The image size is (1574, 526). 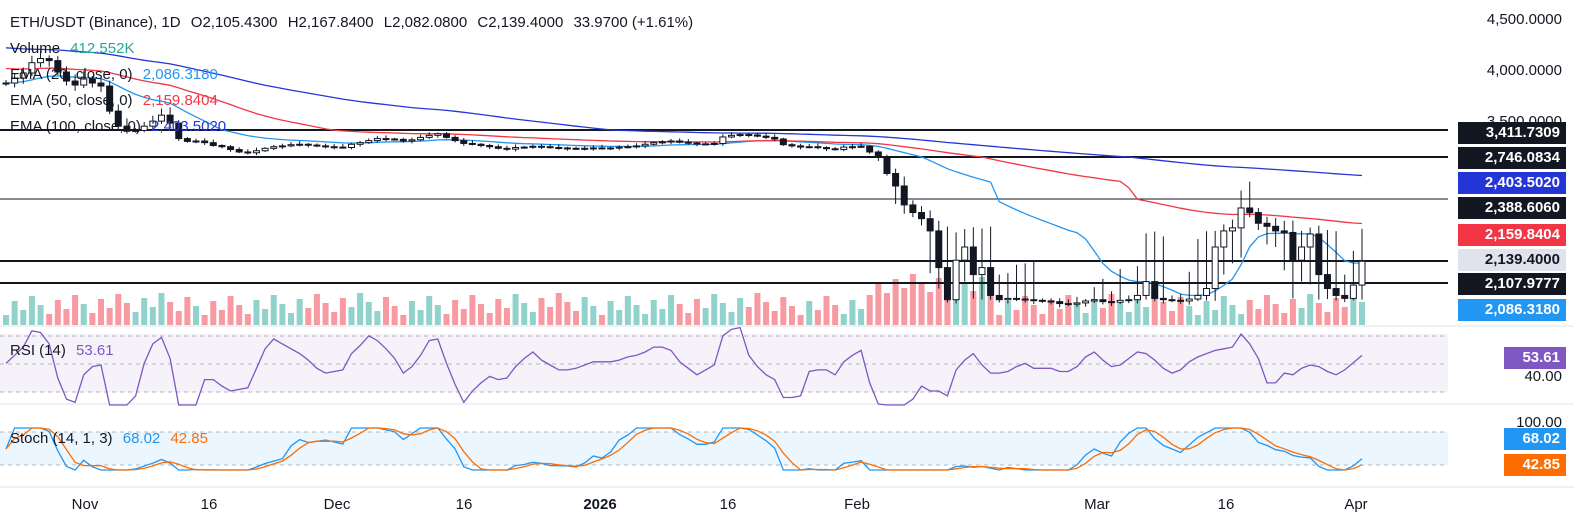 I want to click on volume-legend: Volume 412.552K, so click(x=75, y=49).